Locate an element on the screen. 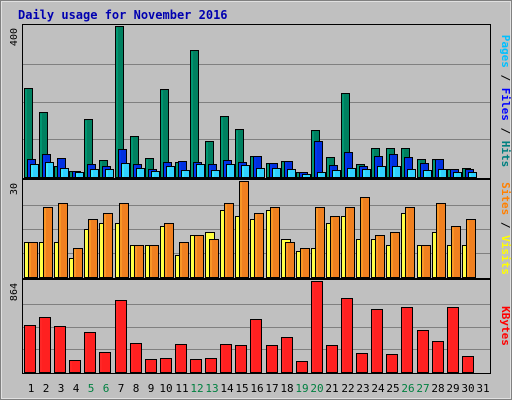 This screenshot has width=512, height=400. x-tick-label: 28 is located at coordinates (437, 388).